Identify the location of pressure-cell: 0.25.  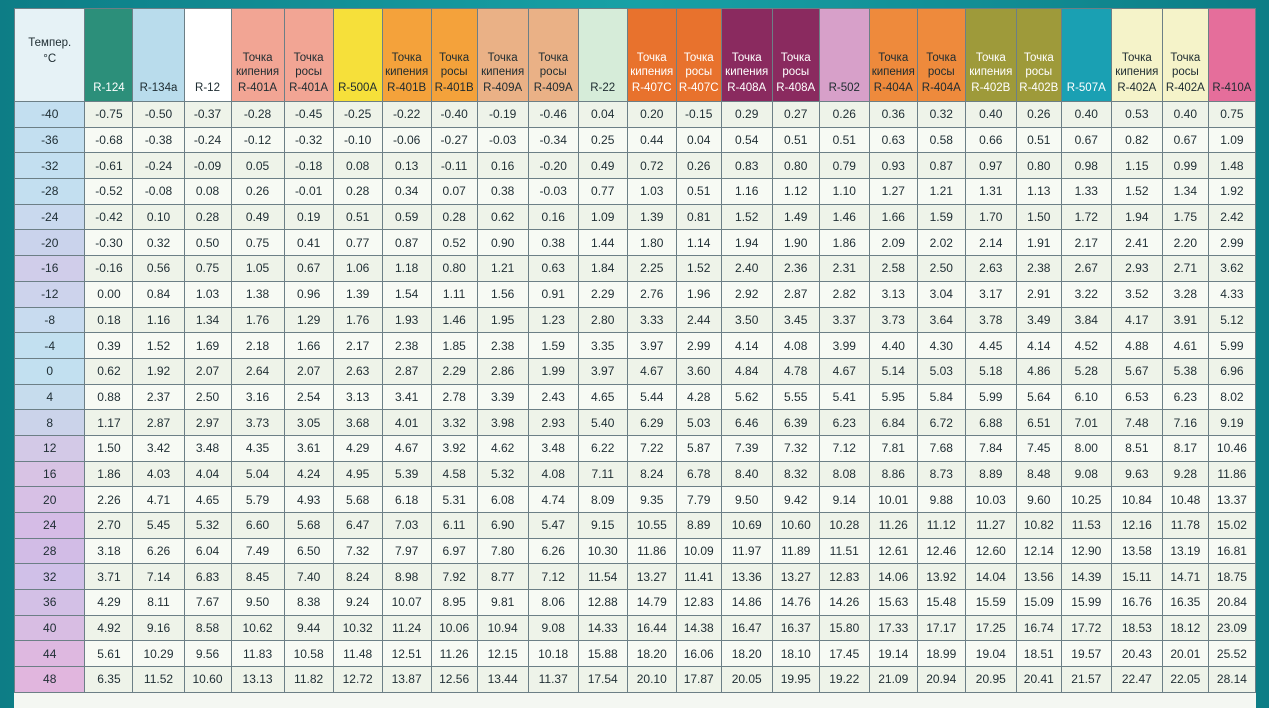
(602, 140).